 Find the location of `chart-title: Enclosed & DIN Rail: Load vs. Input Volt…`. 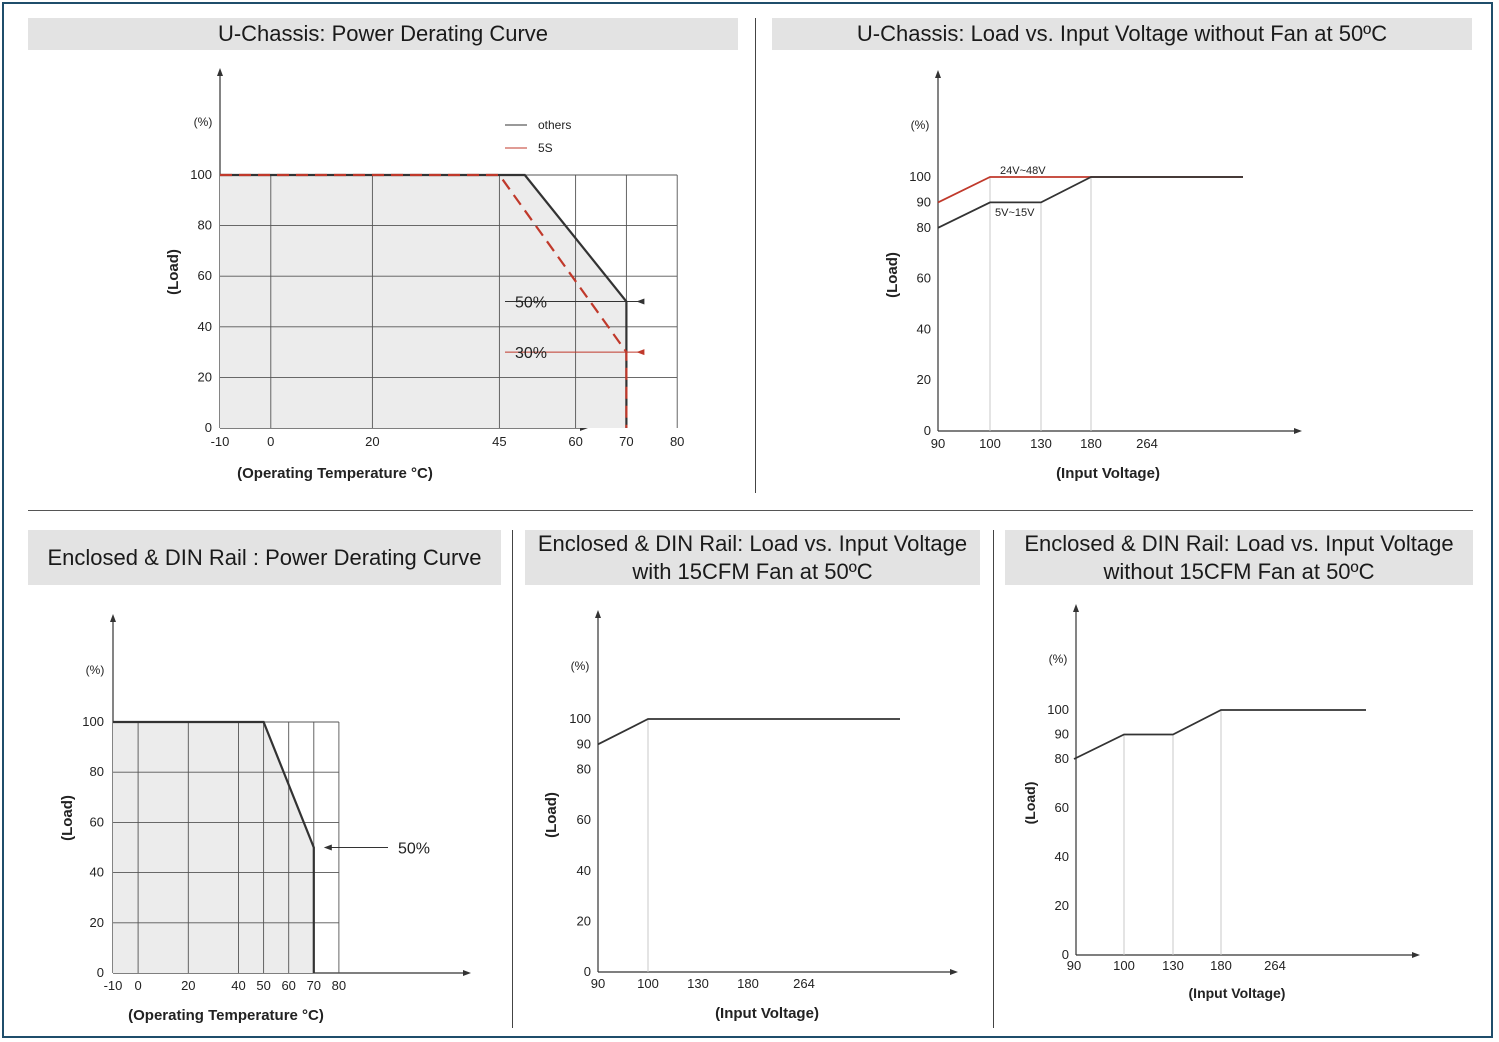

chart-title: Enclosed & DIN Rail: Load vs. Input Volt… is located at coordinates (752, 557).